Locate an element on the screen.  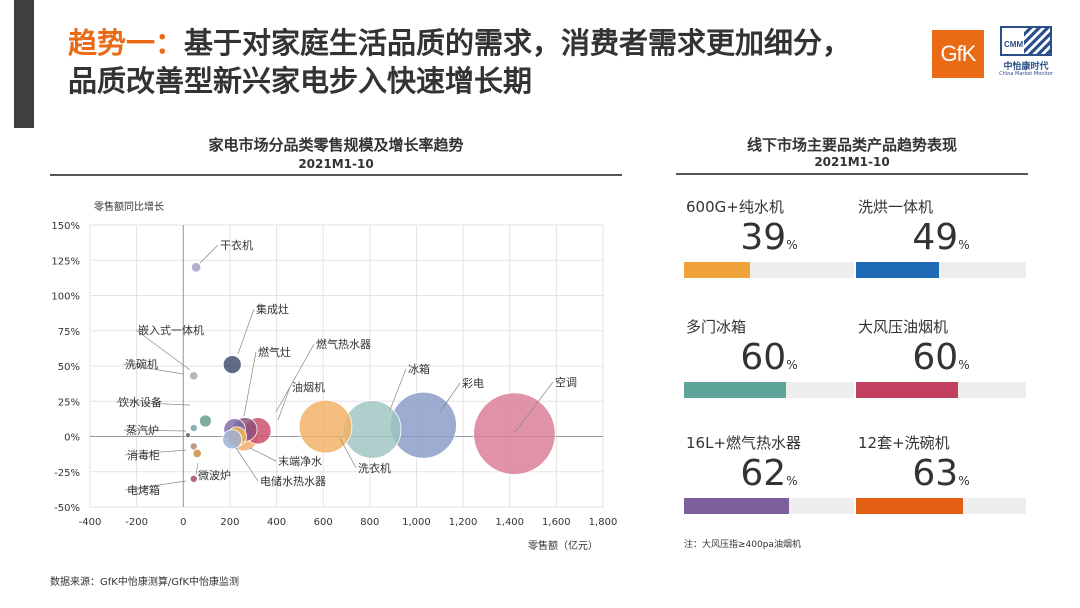
leader-洗衣机 is located at coordinates (348, 453).